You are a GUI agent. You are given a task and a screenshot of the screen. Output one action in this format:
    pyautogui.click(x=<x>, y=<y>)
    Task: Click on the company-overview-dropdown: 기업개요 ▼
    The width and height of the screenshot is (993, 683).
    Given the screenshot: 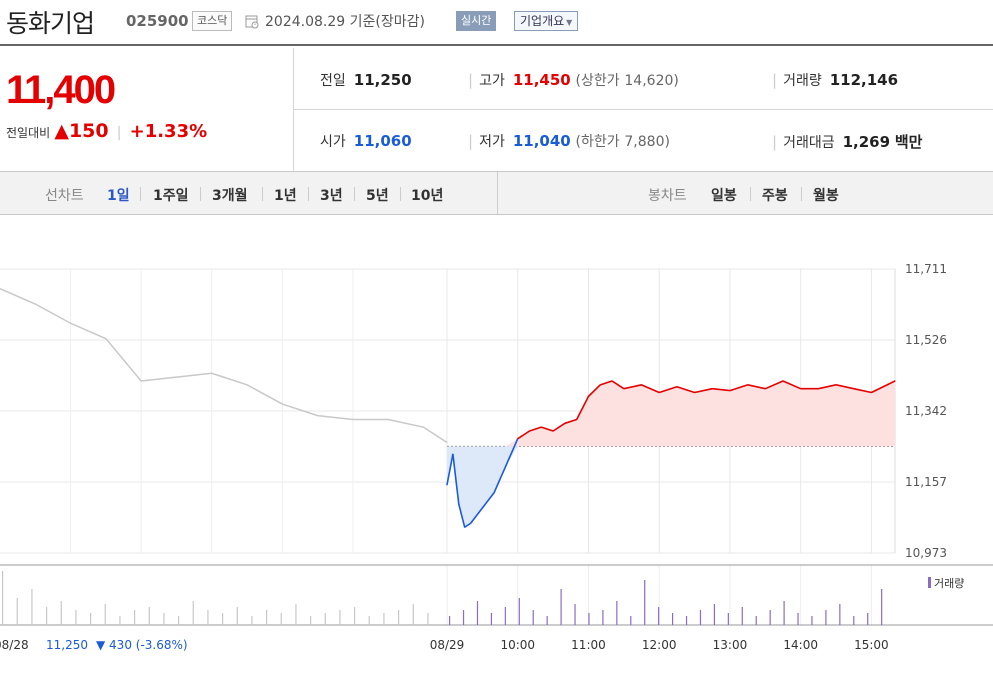 What is the action you would take?
    pyautogui.click(x=546, y=21)
    